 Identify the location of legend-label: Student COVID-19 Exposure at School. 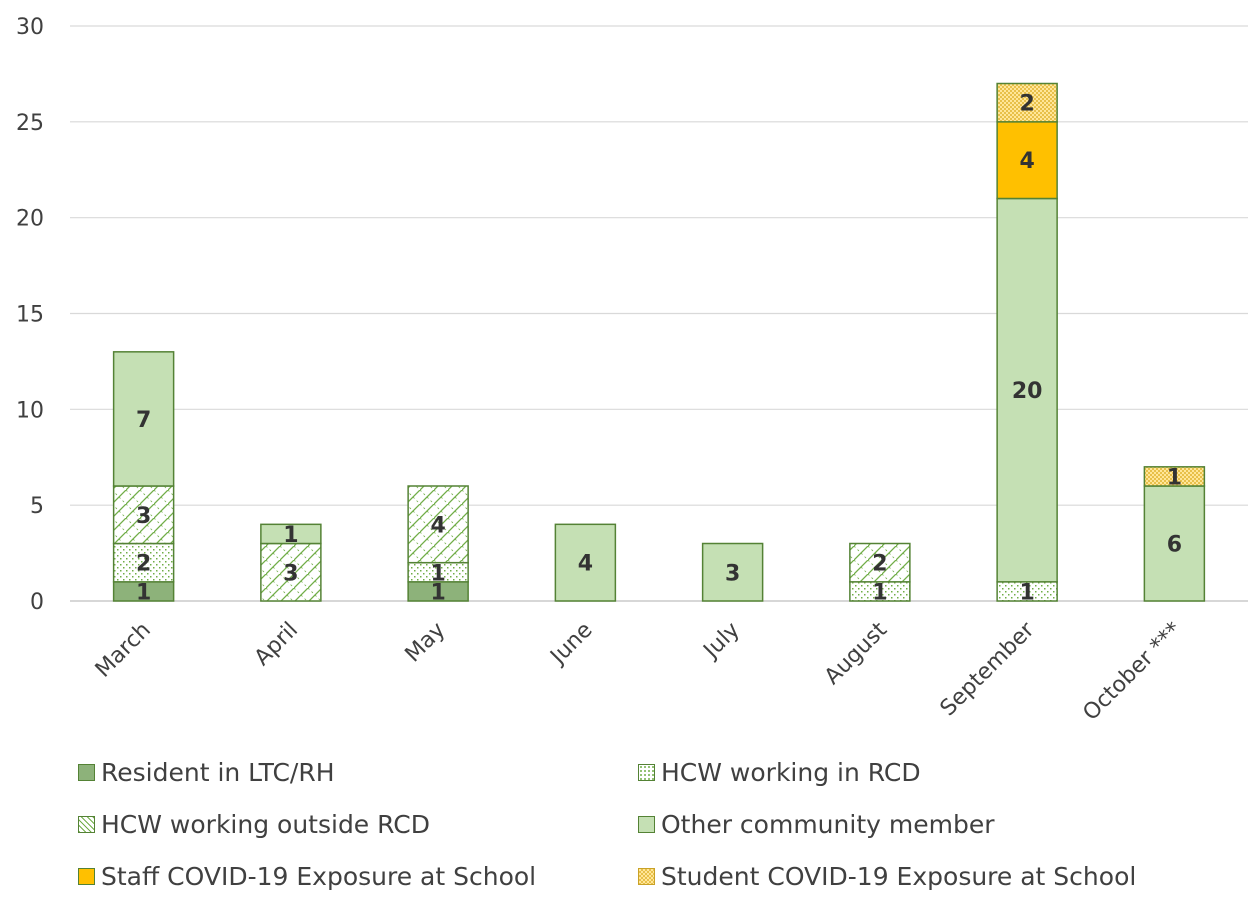
(899, 876).